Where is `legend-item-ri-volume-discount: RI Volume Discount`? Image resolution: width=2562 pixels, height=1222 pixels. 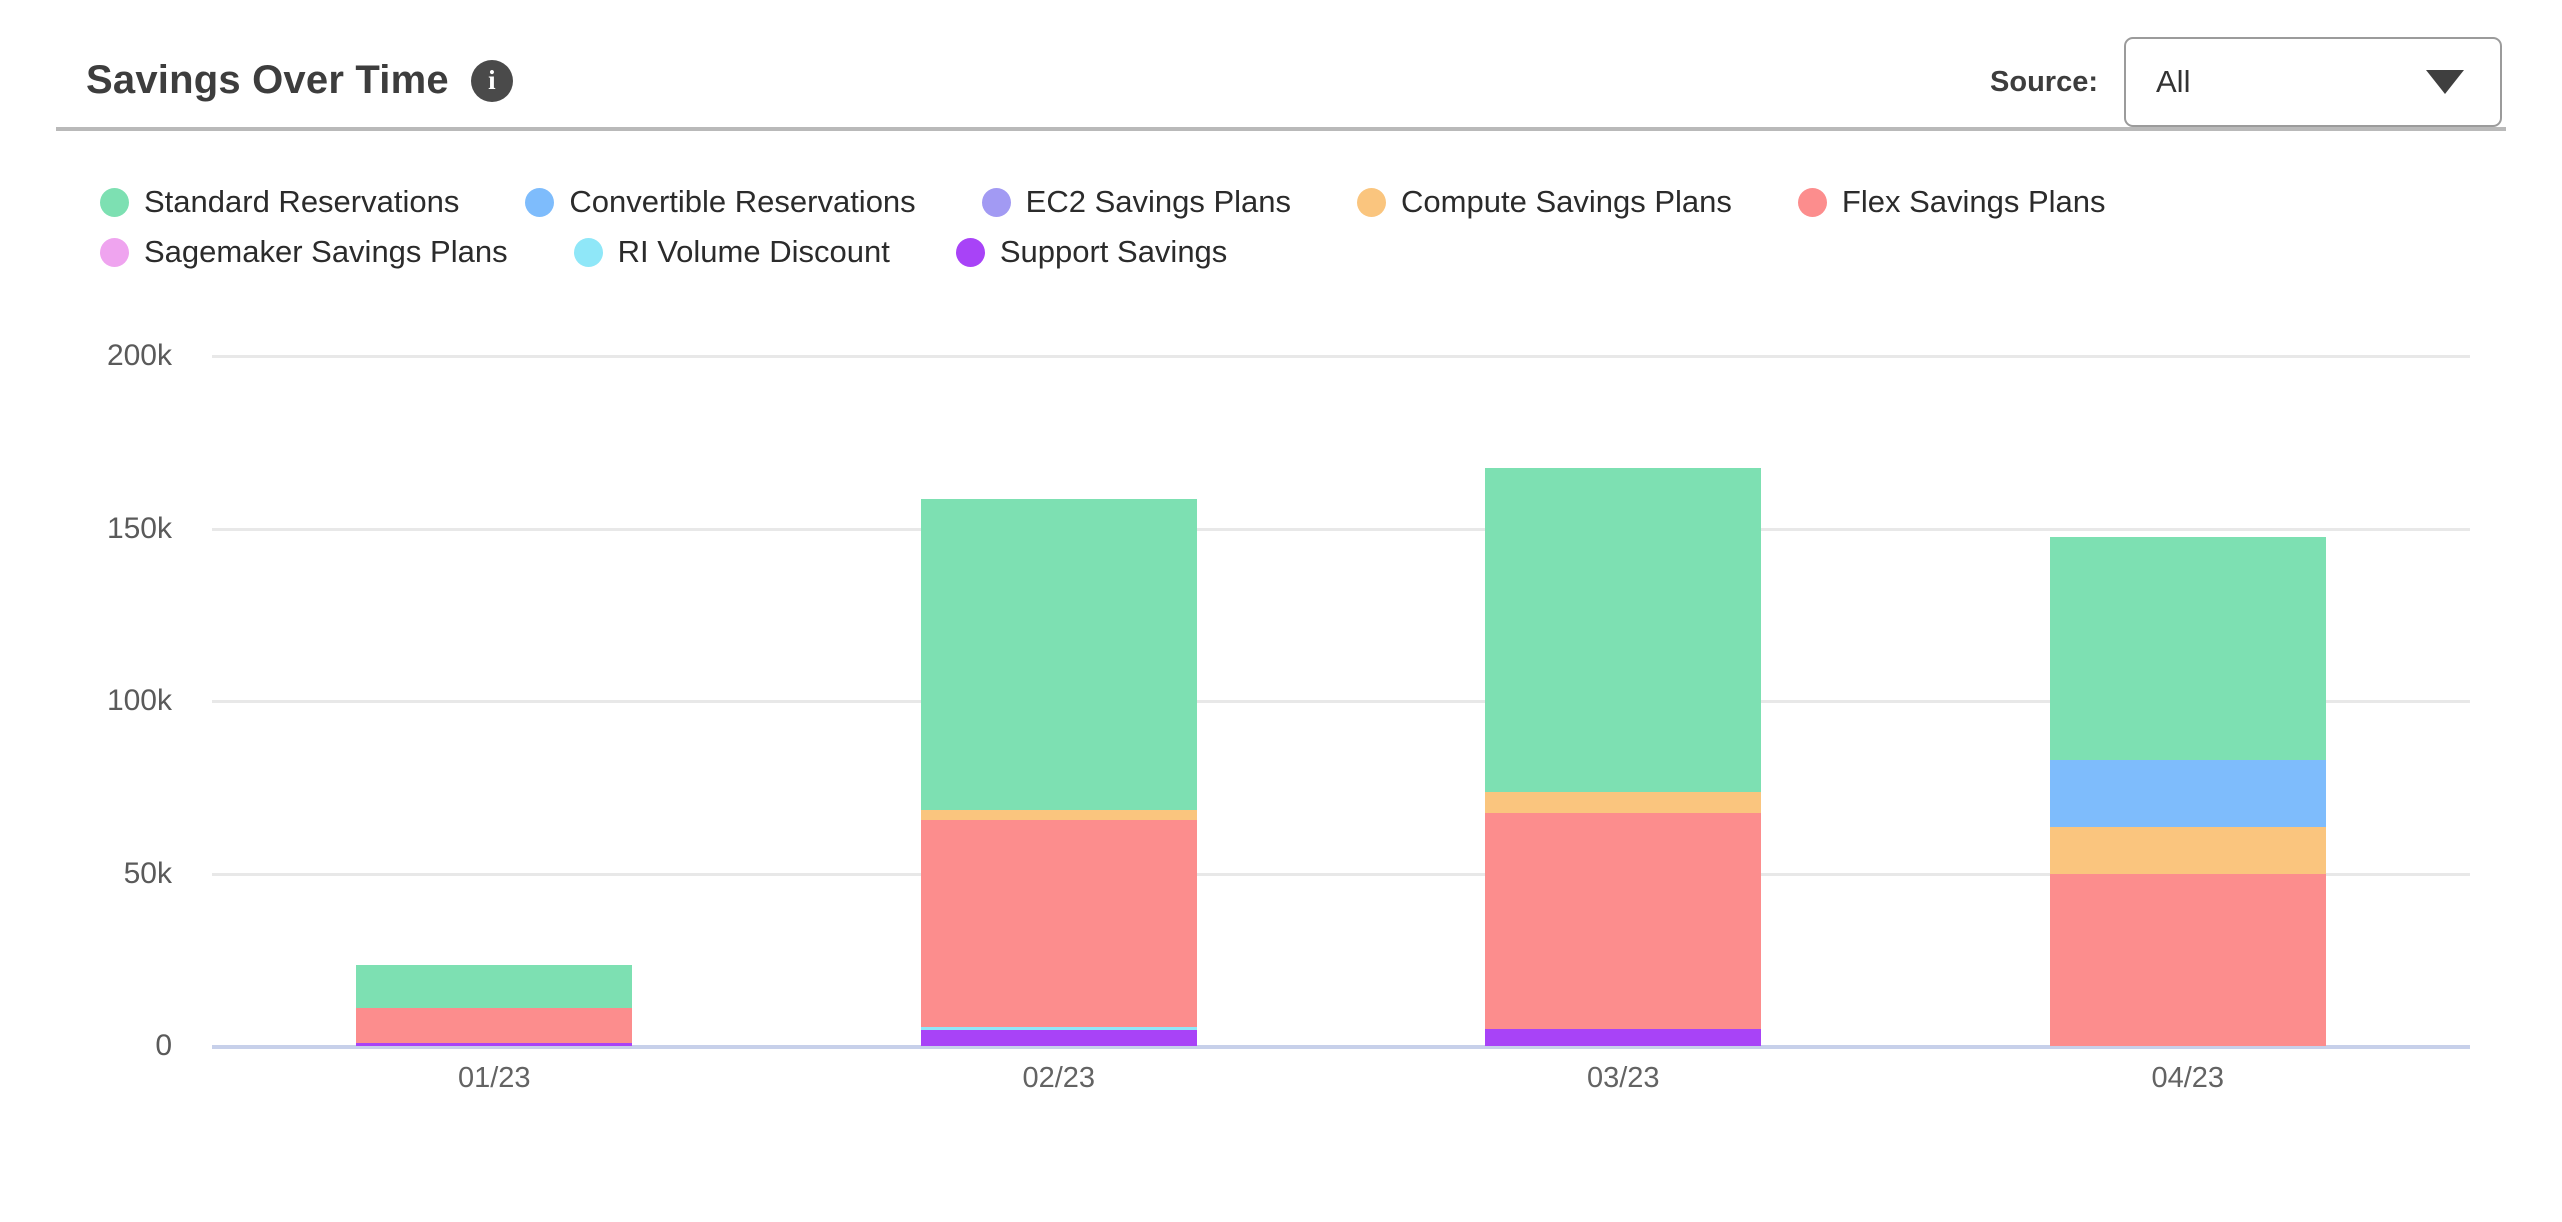 legend-item-ri-volume-discount: RI Volume Discount is located at coordinates (731, 252).